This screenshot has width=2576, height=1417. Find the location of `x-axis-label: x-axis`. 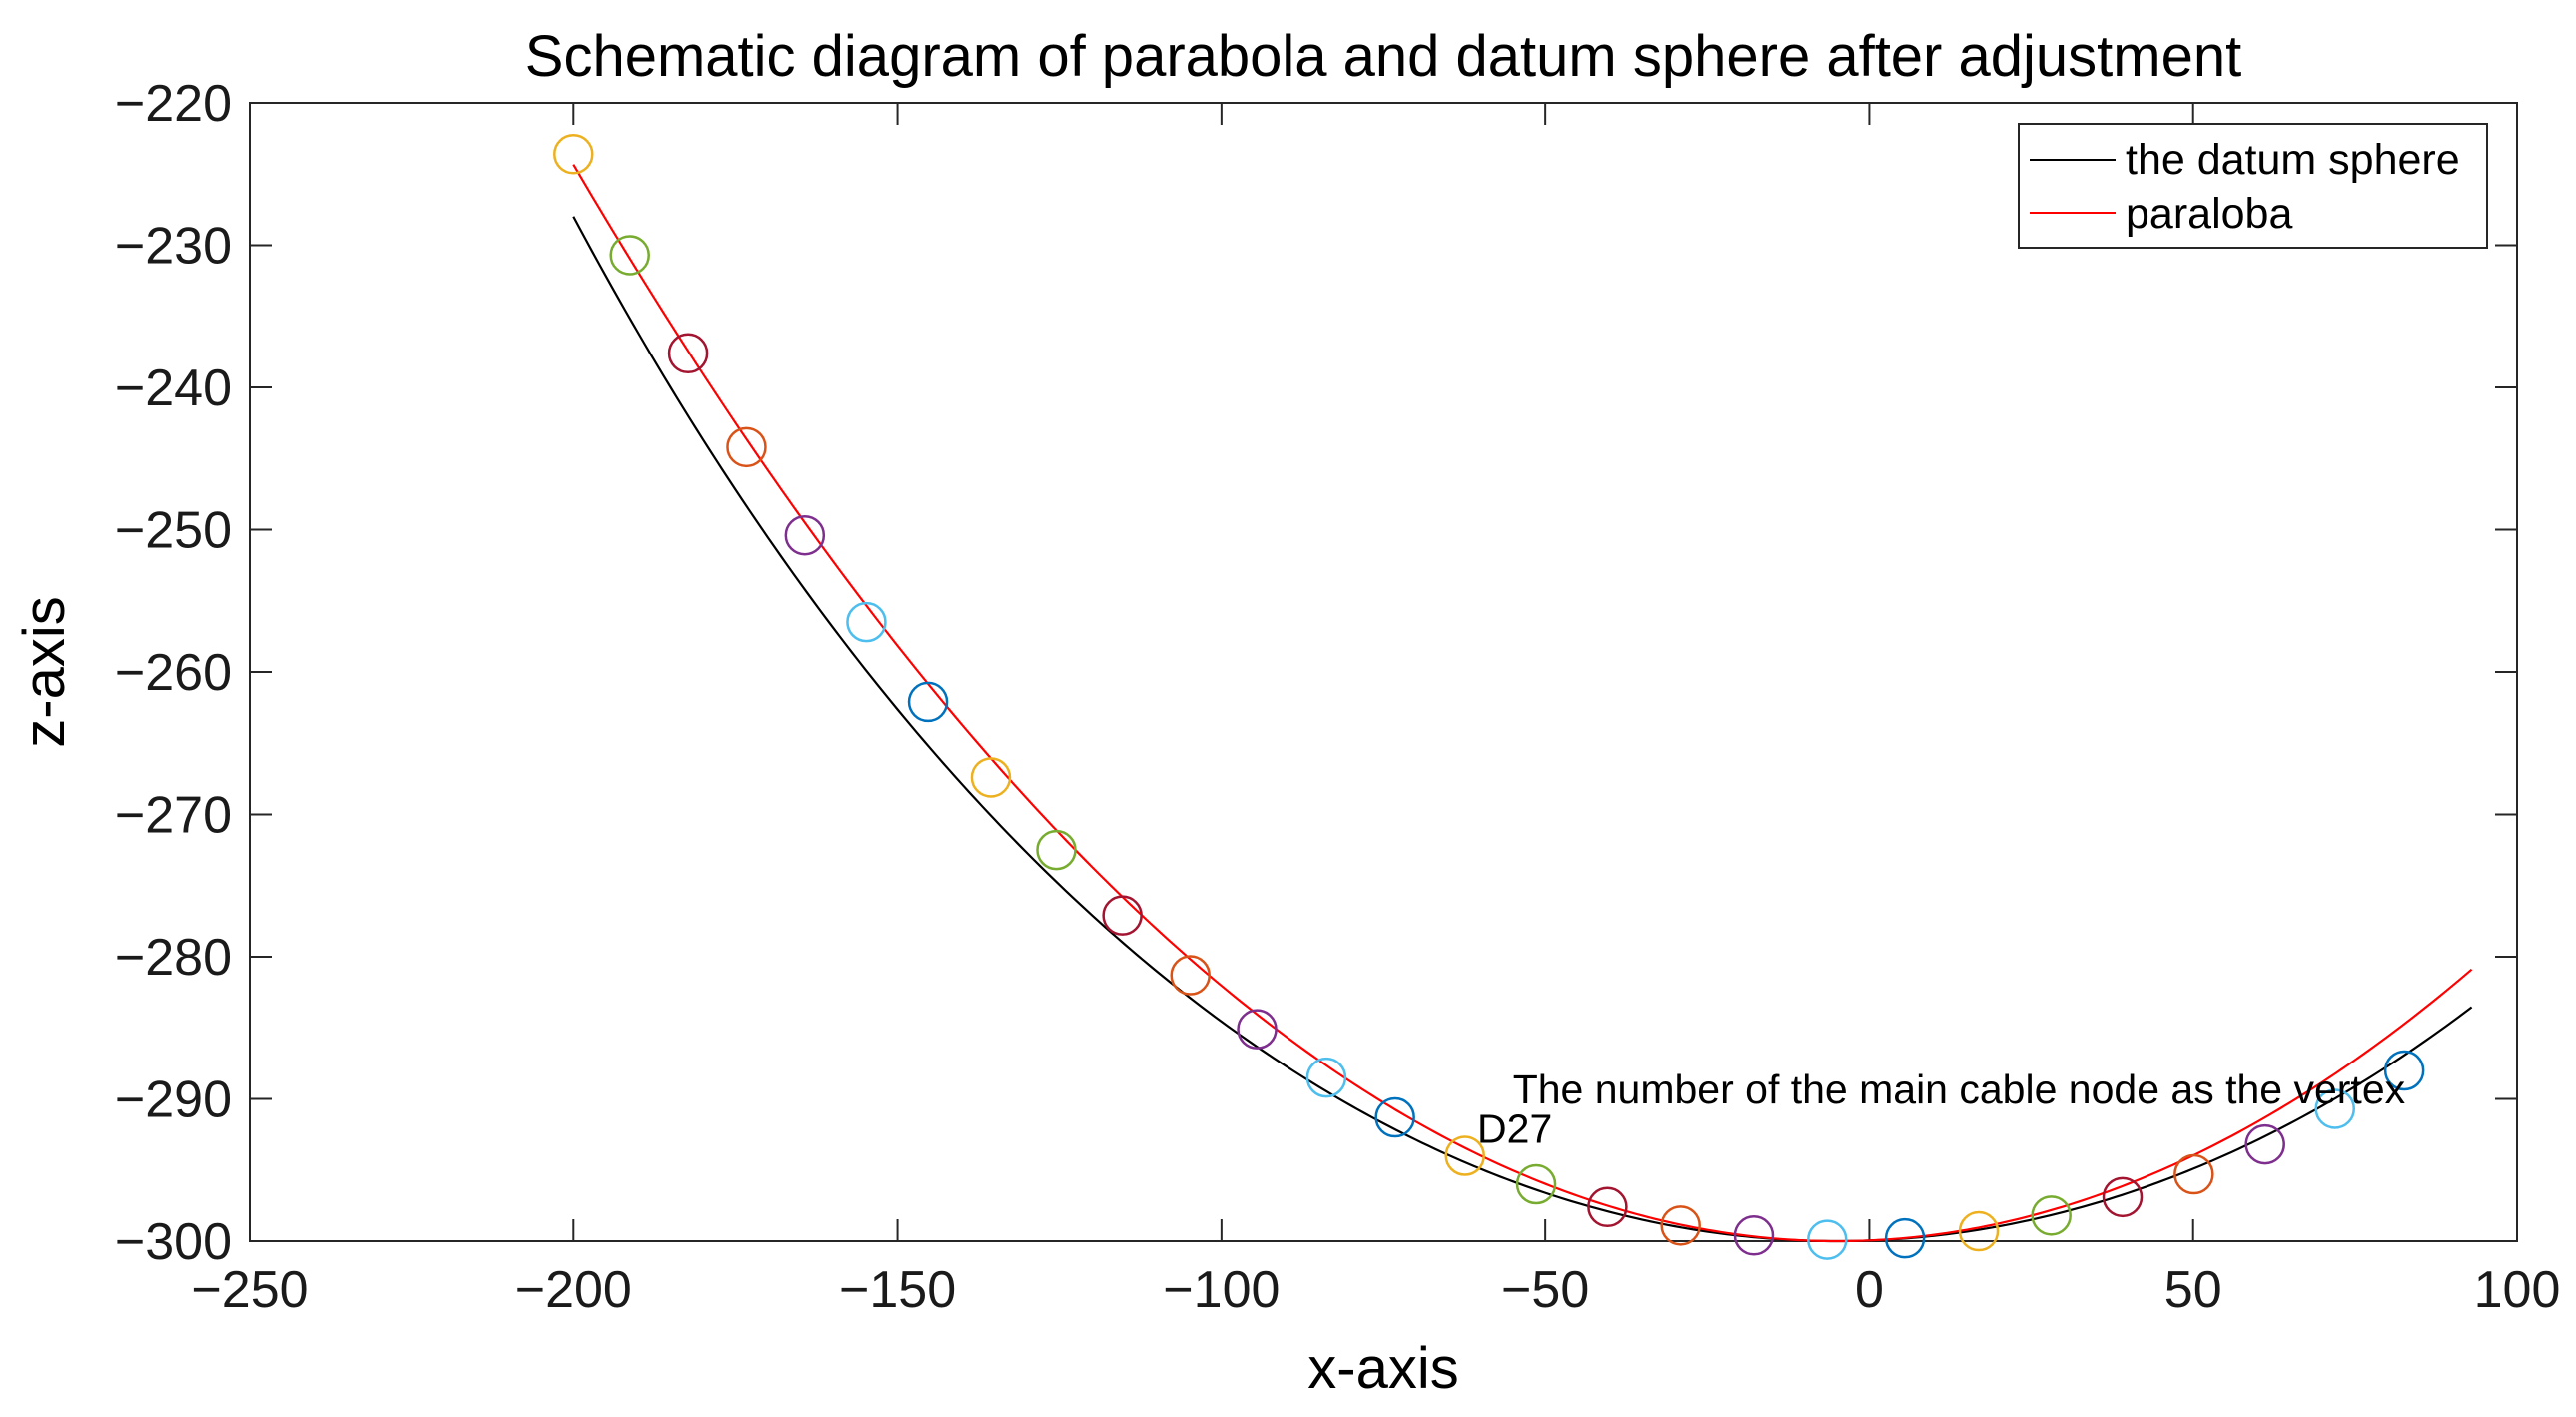

x-axis-label: x-axis is located at coordinates (1383, 1368).